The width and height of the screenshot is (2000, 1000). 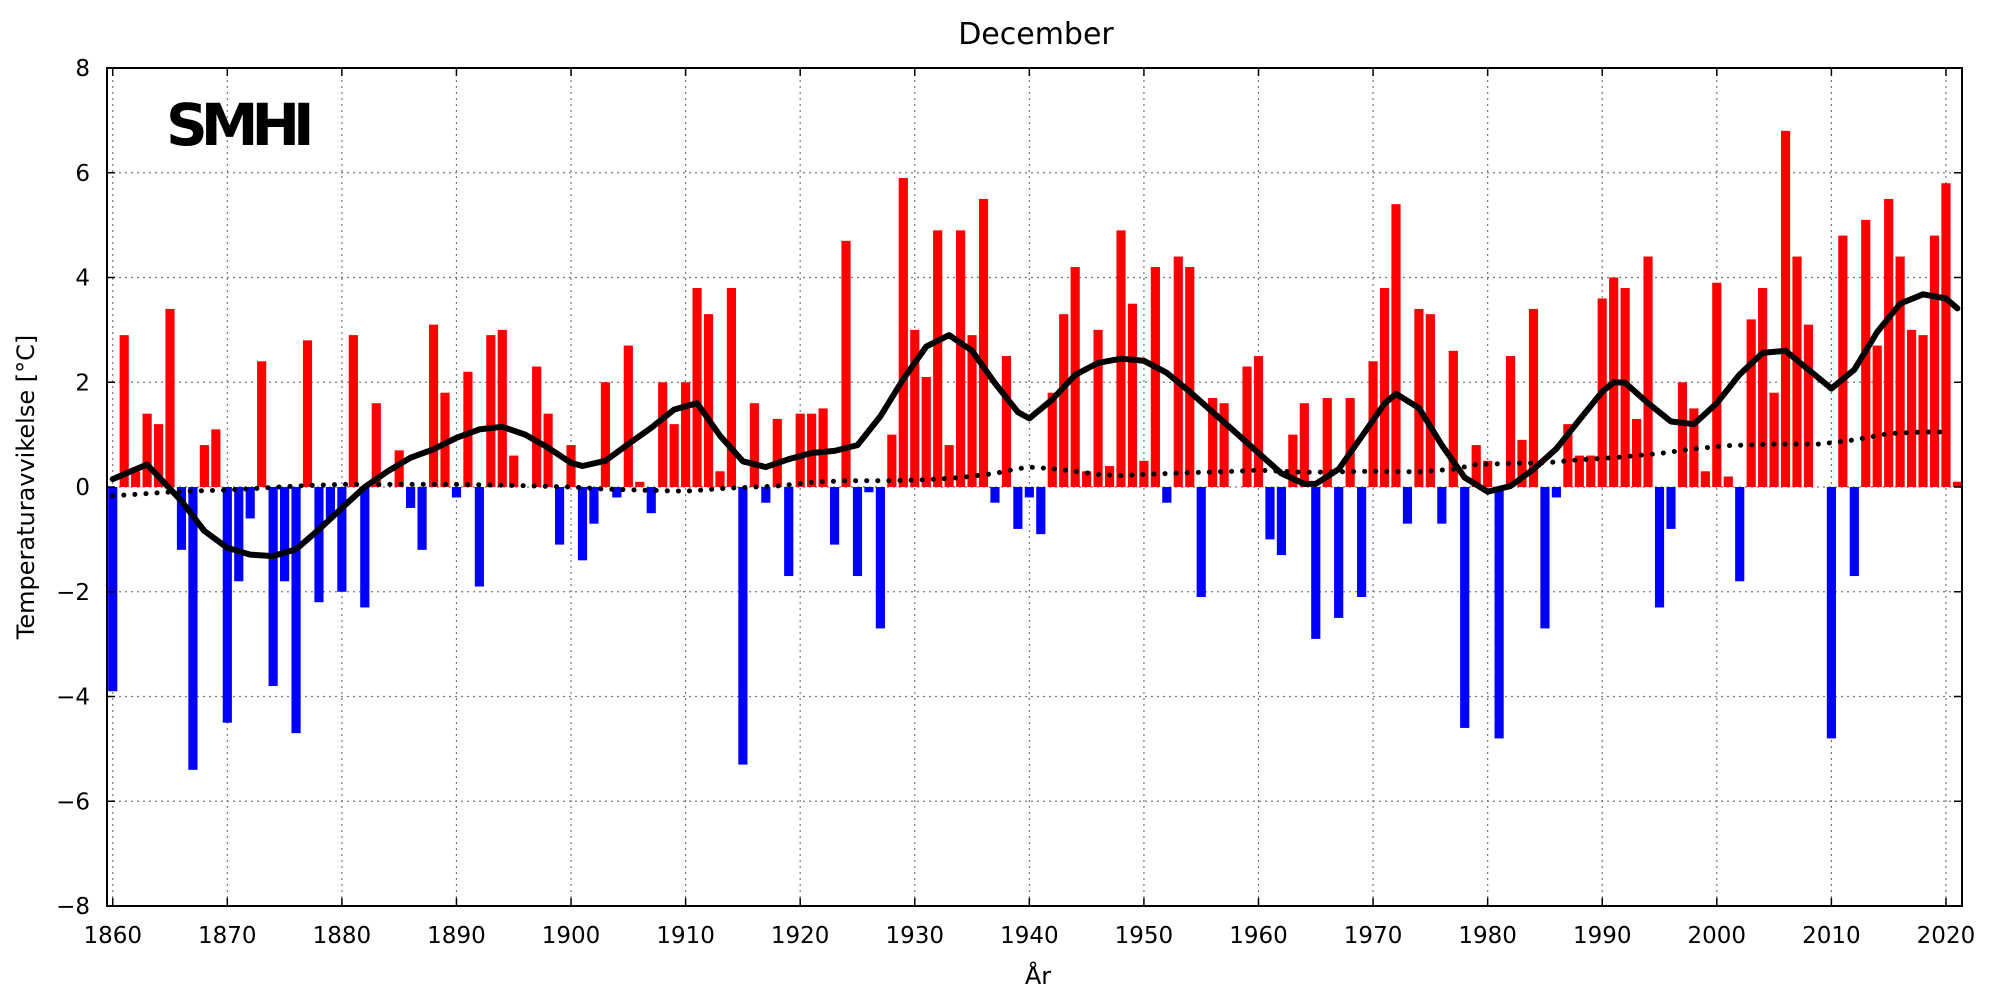 What do you see at coordinates (571, 466) in the screenshot?
I see `bar-1900` at bounding box center [571, 466].